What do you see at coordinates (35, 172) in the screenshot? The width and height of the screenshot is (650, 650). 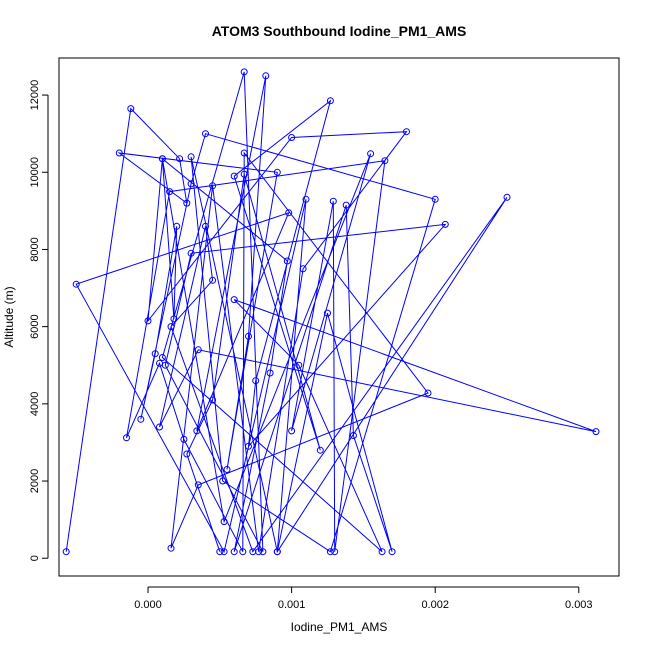 I see `y-tick-label: 10000` at bounding box center [35, 172].